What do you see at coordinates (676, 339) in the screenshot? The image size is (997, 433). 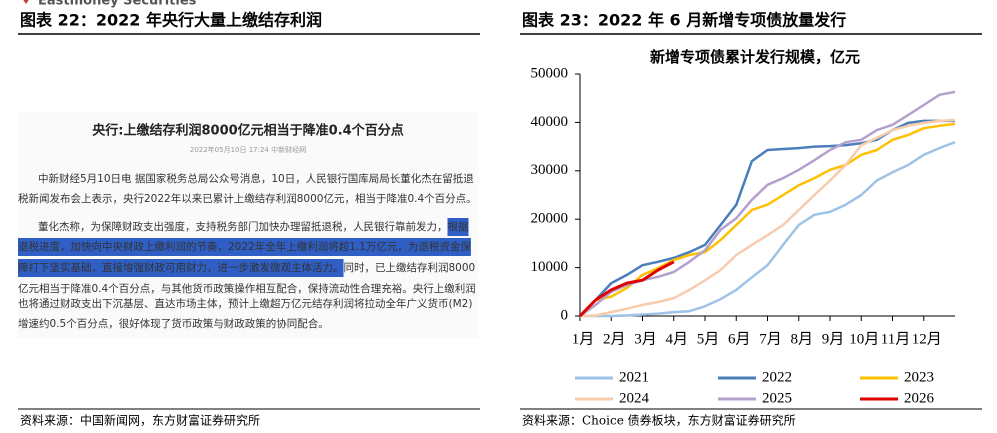 I see `x-tick-label: 4月` at bounding box center [676, 339].